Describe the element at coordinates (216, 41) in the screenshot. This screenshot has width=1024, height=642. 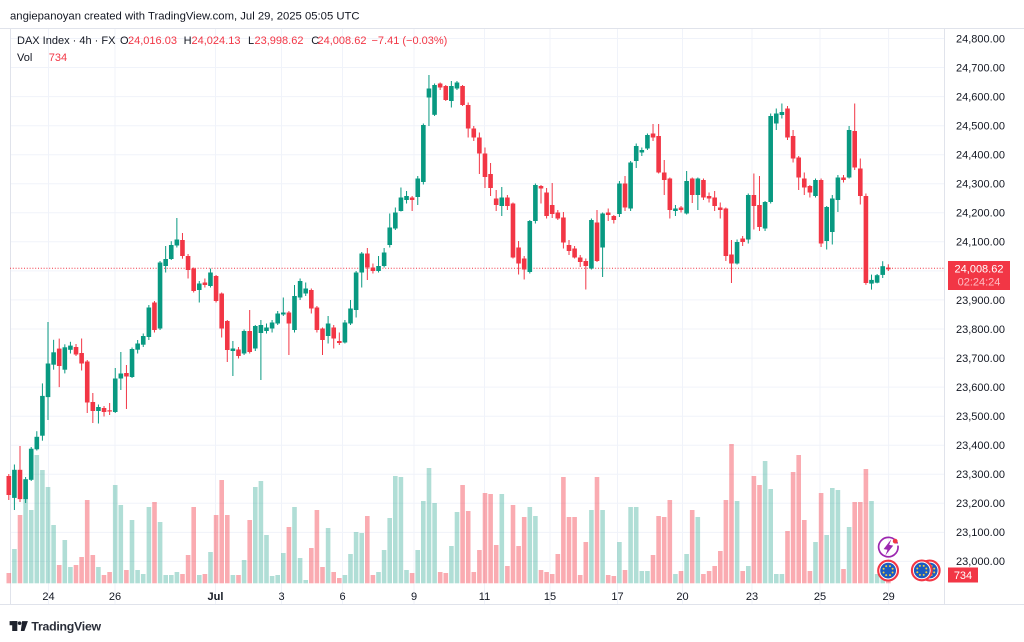
I see `svg-text: 24,024.13` at that location.